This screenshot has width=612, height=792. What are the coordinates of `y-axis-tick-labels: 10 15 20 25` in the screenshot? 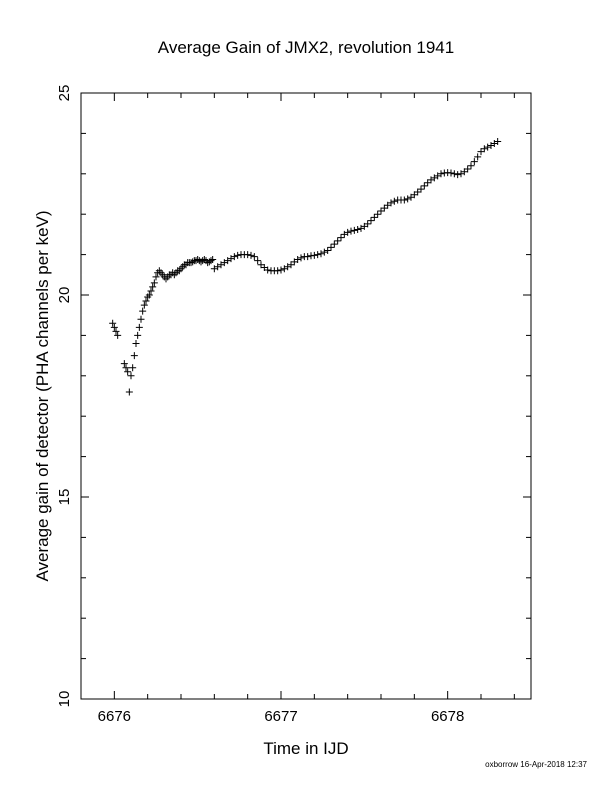 It's located at (64, 396).